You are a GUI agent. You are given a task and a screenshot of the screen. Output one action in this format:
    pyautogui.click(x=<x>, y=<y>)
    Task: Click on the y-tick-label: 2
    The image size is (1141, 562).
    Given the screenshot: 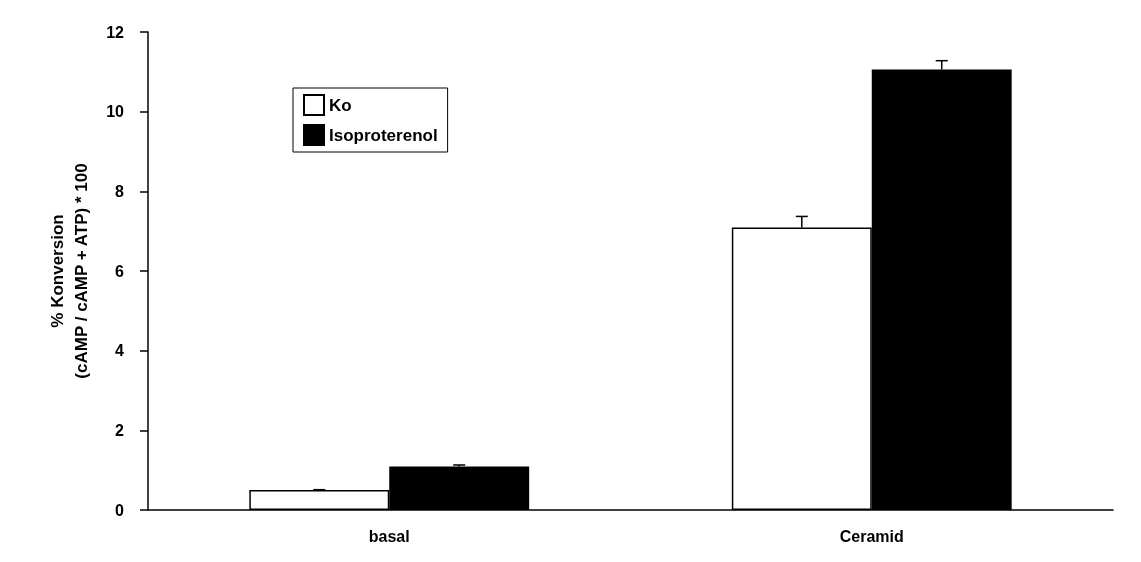 What is the action you would take?
    pyautogui.click(x=120, y=430)
    